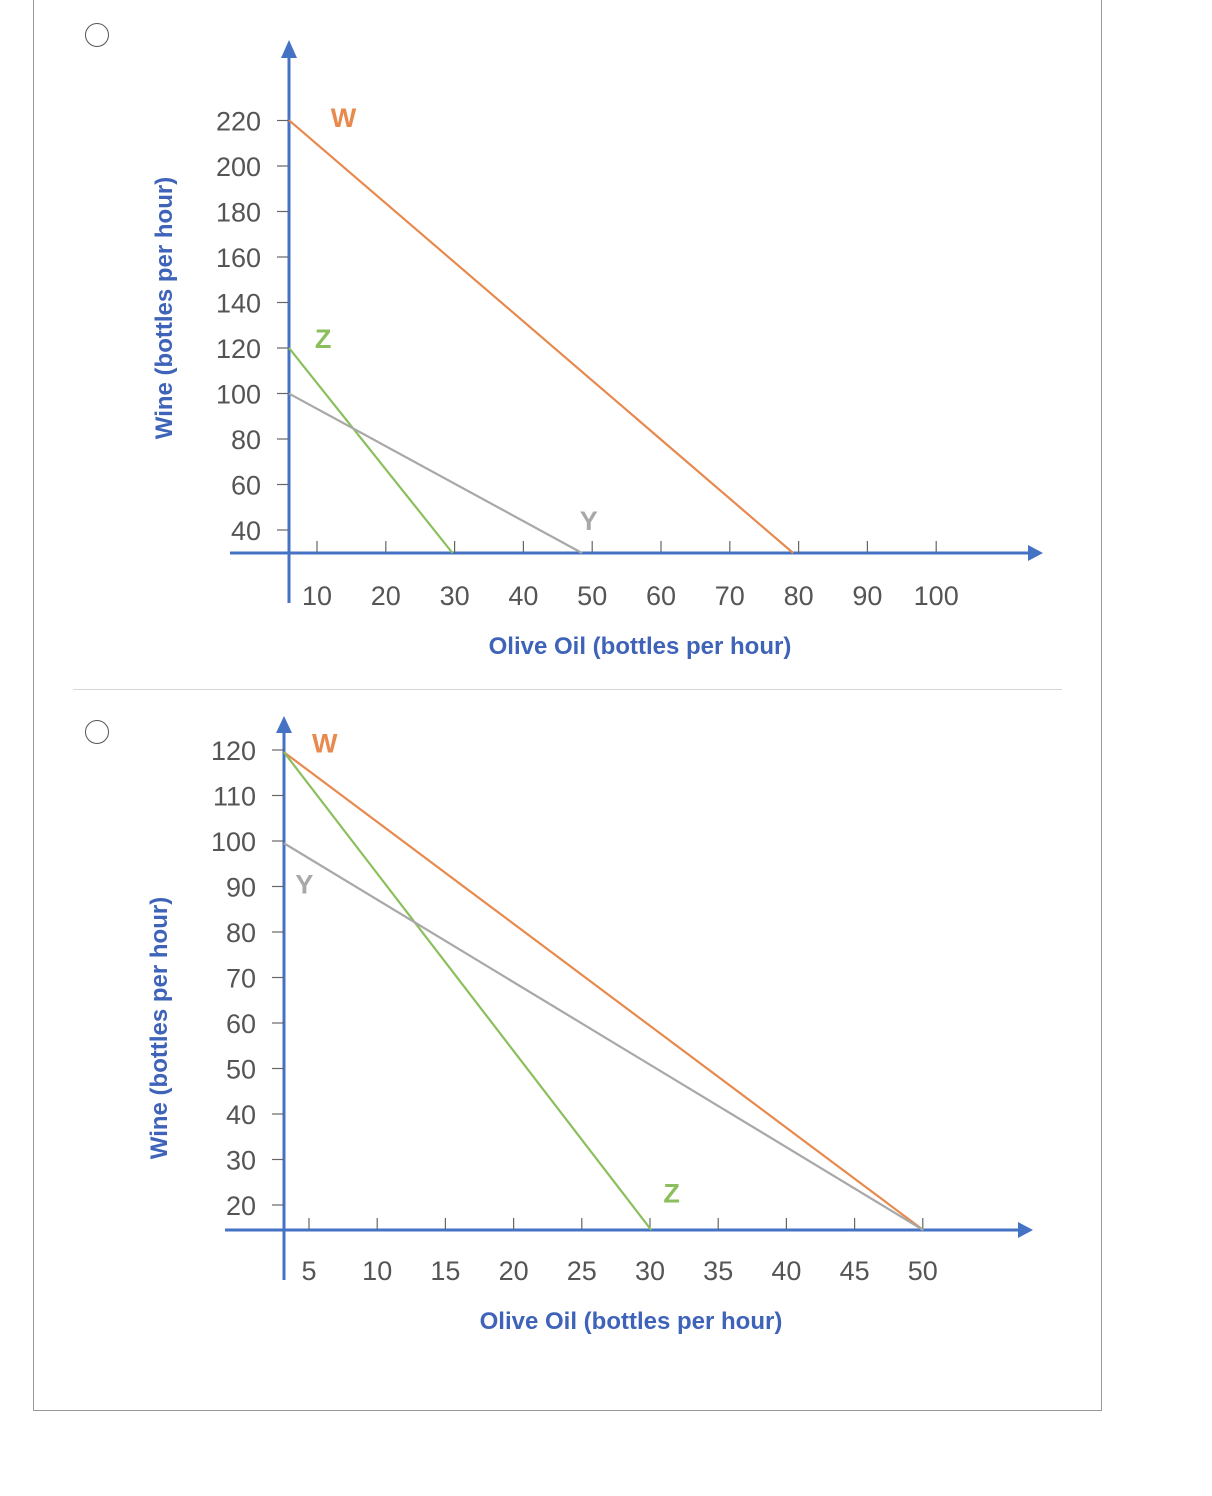 This screenshot has width=1212, height=1496. Describe the element at coordinates (241, 888) in the screenshot. I see `option-2-y-tick-label: 90` at that location.